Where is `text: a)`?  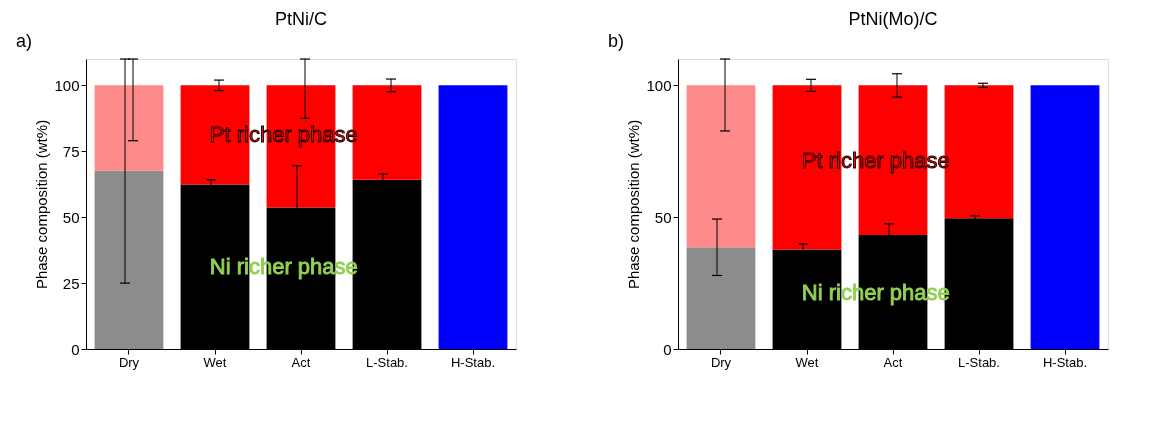
text: a) is located at coordinates (24, 41).